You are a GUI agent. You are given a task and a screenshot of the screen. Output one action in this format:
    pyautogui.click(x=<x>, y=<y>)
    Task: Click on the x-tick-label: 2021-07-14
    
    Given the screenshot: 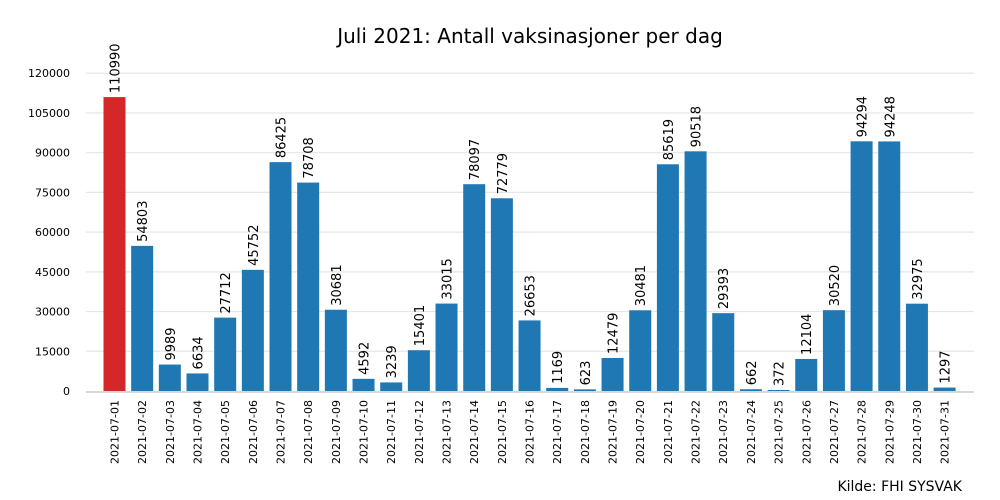 What is the action you would take?
    pyautogui.click(x=474, y=432)
    